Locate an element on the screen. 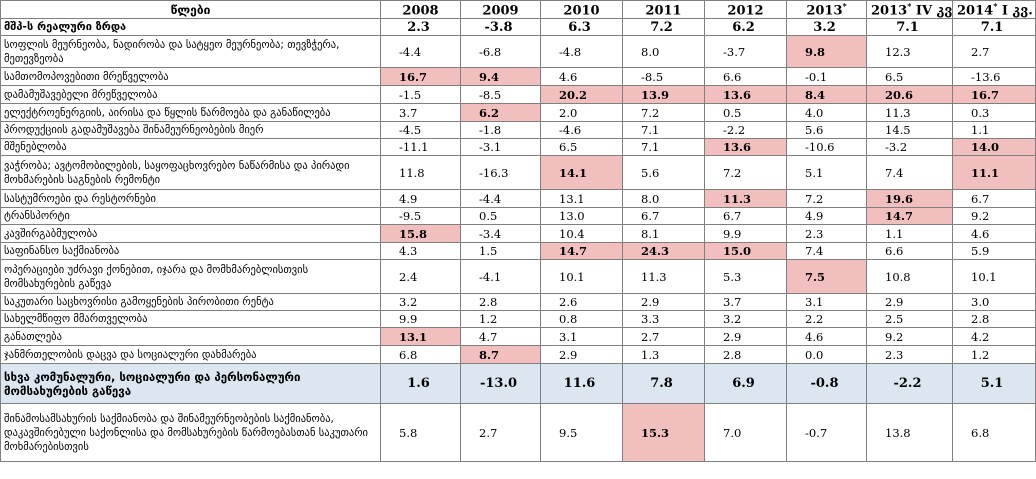 The width and height of the screenshot is (1036, 479). value-cell: 24.3 is located at coordinates (663, 251).